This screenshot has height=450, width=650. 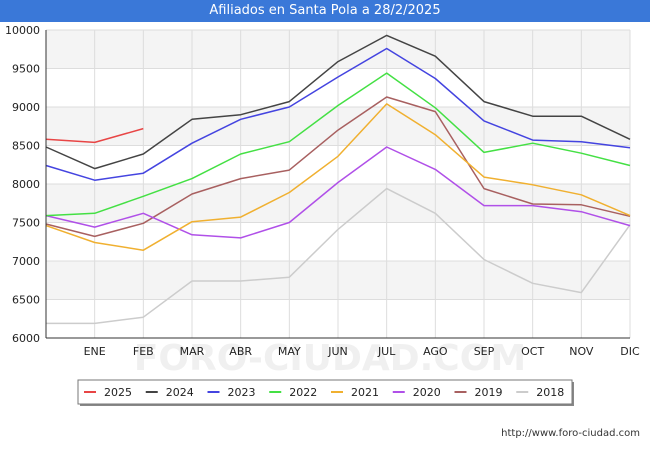 I want to click on legend-label-2025: 2025, so click(x=118, y=392).